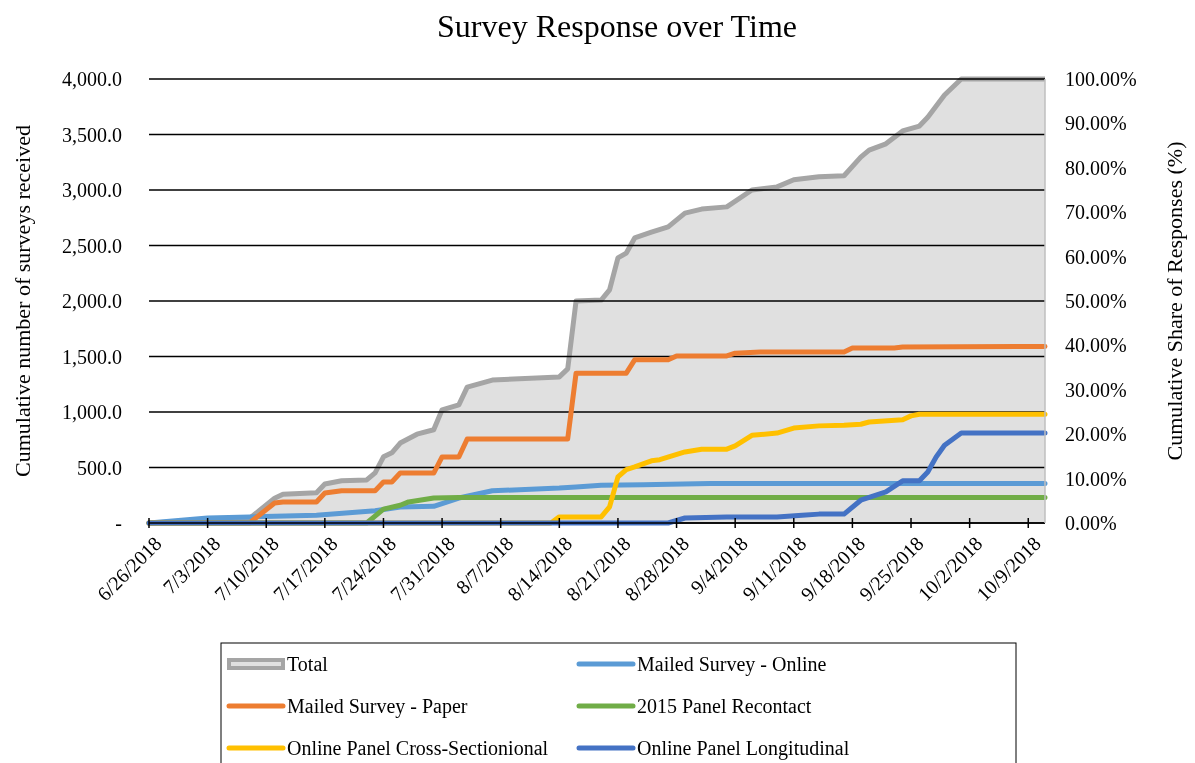 The height and width of the screenshot is (763, 1195). Describe the element at coordinates (724, 706) in the screenshot. I see `legend-label: 2015 Panel Recontact` at that location.